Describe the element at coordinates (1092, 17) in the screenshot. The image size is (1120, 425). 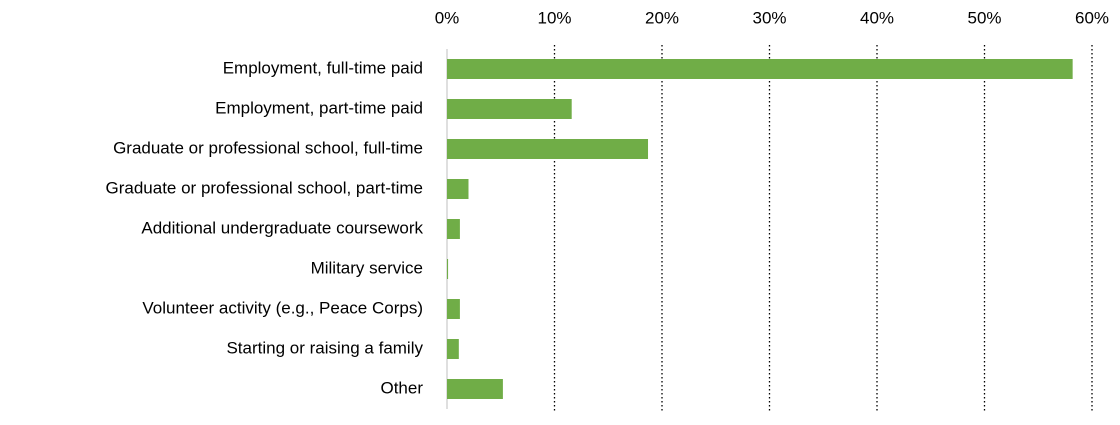
I see `x-tick-label: 60%` at that location.